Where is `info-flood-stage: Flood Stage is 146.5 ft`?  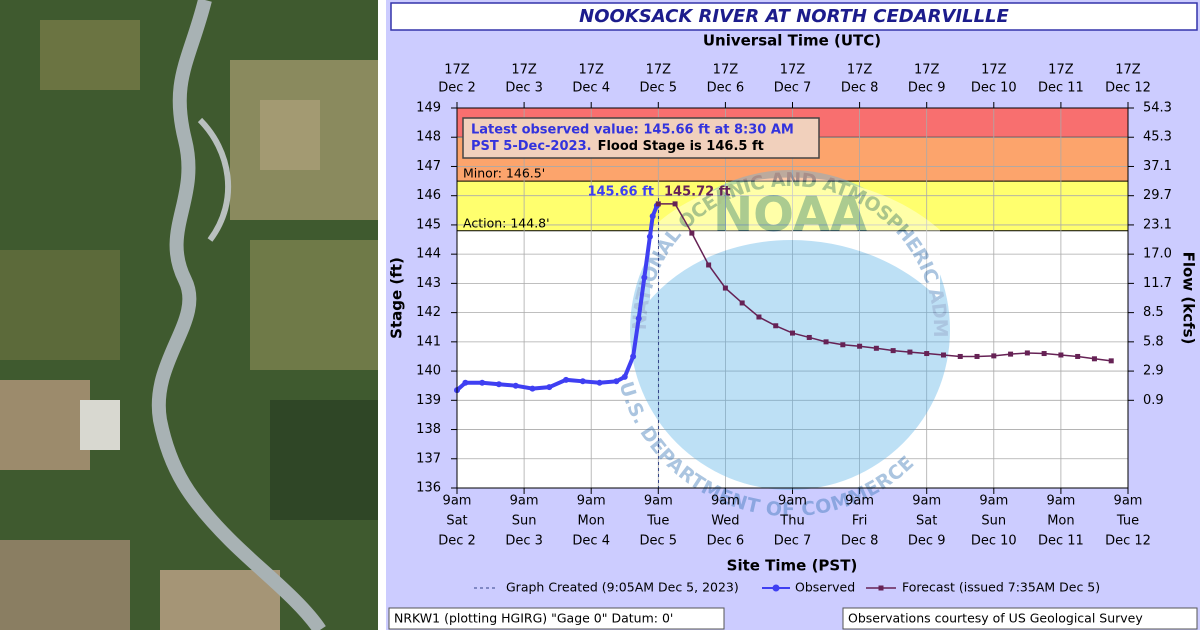
info-flood-stage: Flood Stage is 146.5 ft is located at coordinates (681, 146).